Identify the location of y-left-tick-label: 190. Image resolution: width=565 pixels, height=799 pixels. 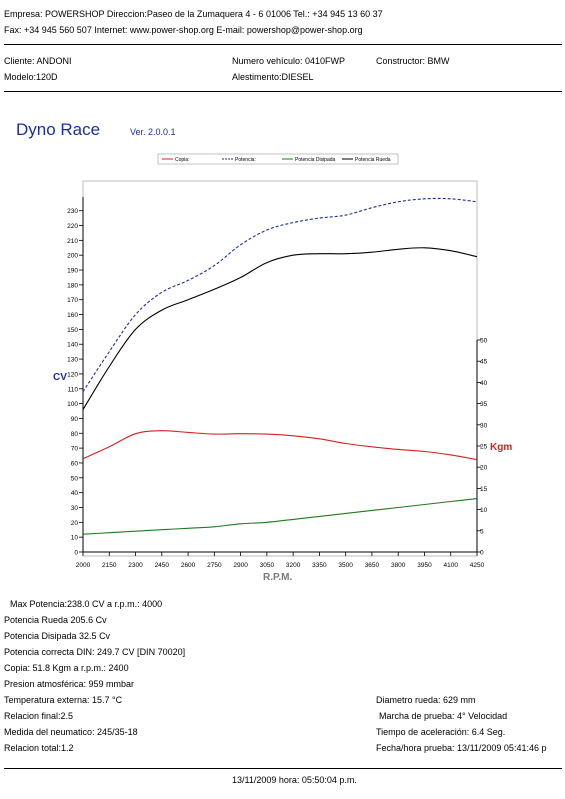
(72, 271).